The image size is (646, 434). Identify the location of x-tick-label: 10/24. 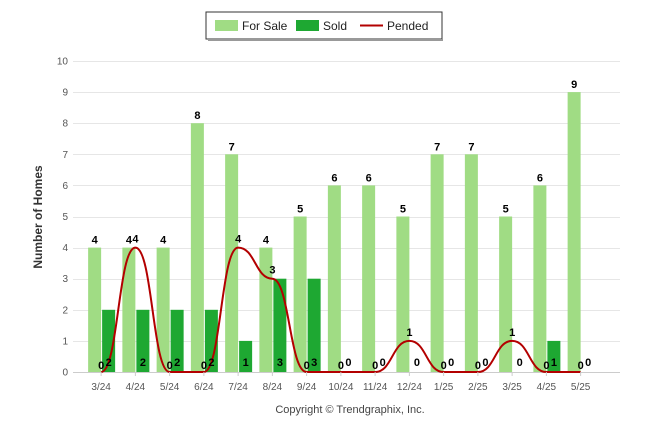
(340, 387).